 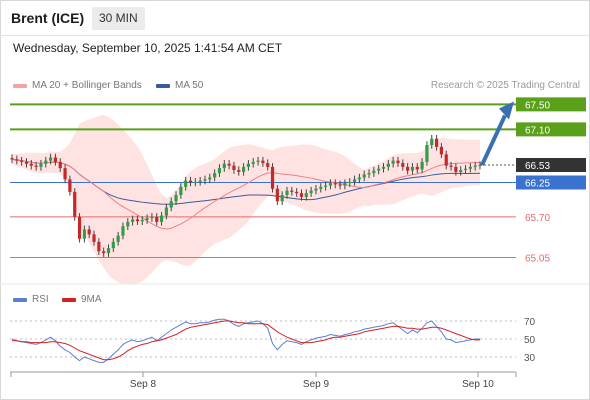 What do you see at coordinates (506, 110) in the screenshot?
I see `forecast-arrow-head-icon` at bounding box center [506, 110].